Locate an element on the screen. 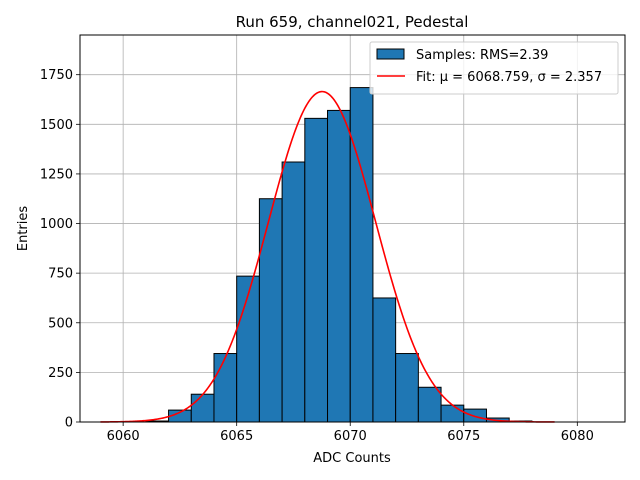 This screenshot has height=480, width=640. x-axis-ticks: 6060 6065 6070 6075 6080 is located at coordinates (350, 433).